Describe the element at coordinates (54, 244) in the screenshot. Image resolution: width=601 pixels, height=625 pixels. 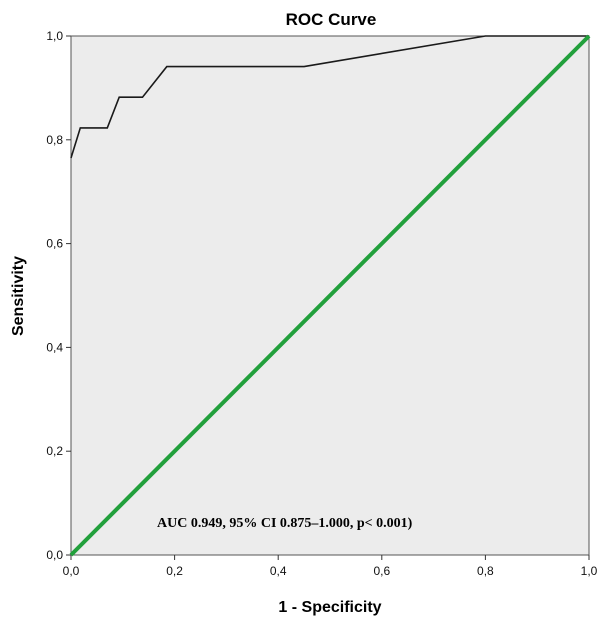
I see `y-tick-label: 0,6` at that location.